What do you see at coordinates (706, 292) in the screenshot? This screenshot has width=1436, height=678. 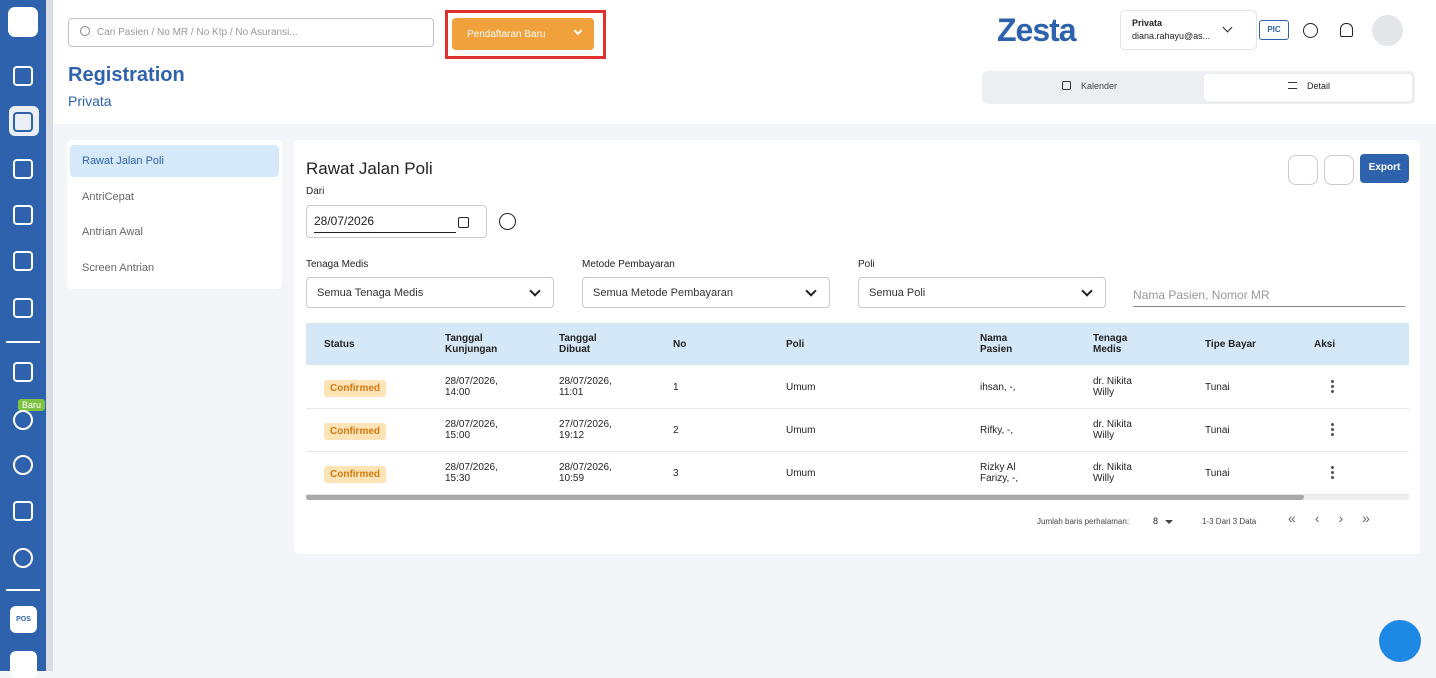 I see `filter-select: Semua Metode Pembayaran` at bounding box center [706, 292].